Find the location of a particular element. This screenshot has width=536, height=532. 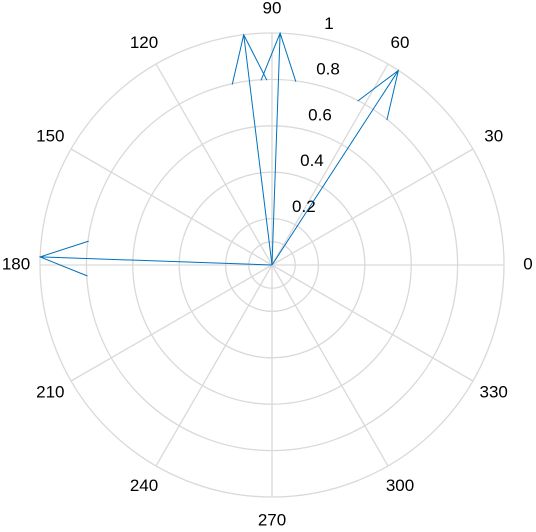

theta-tick-label: 60 is located at coordinates (400, 42).